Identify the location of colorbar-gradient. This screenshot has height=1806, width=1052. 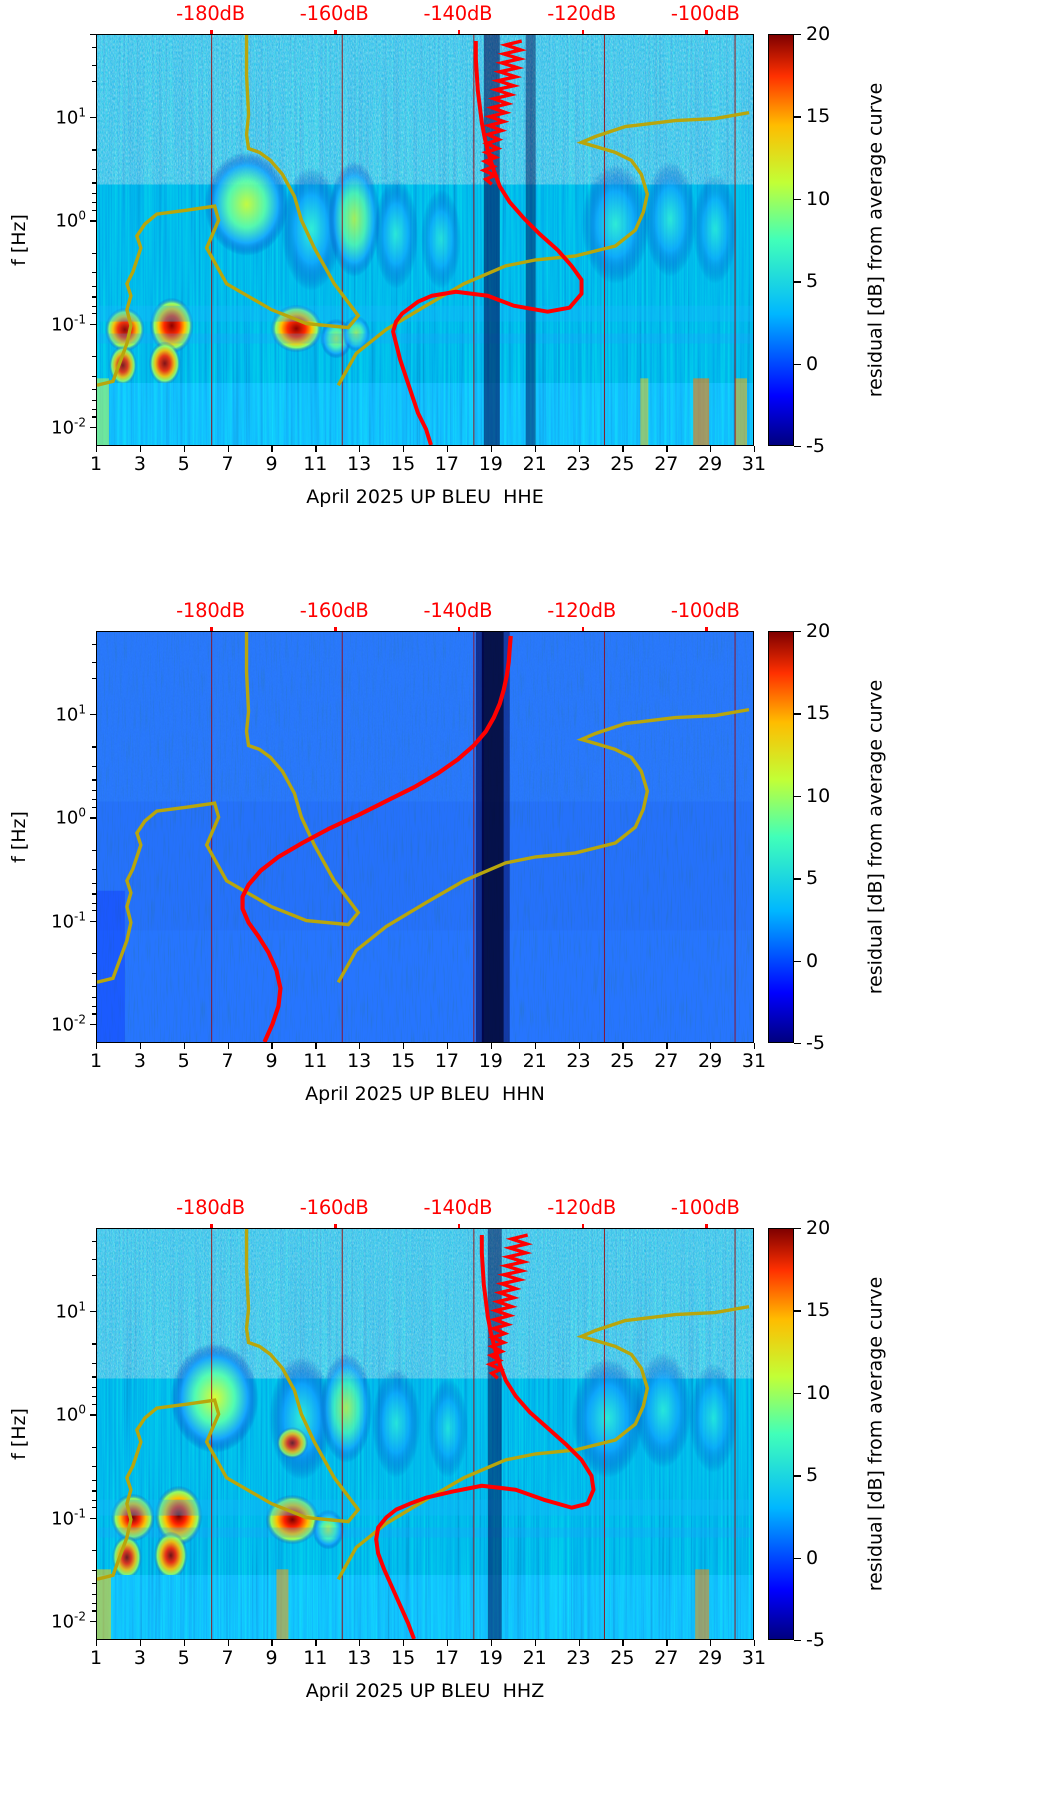
(781, 240).